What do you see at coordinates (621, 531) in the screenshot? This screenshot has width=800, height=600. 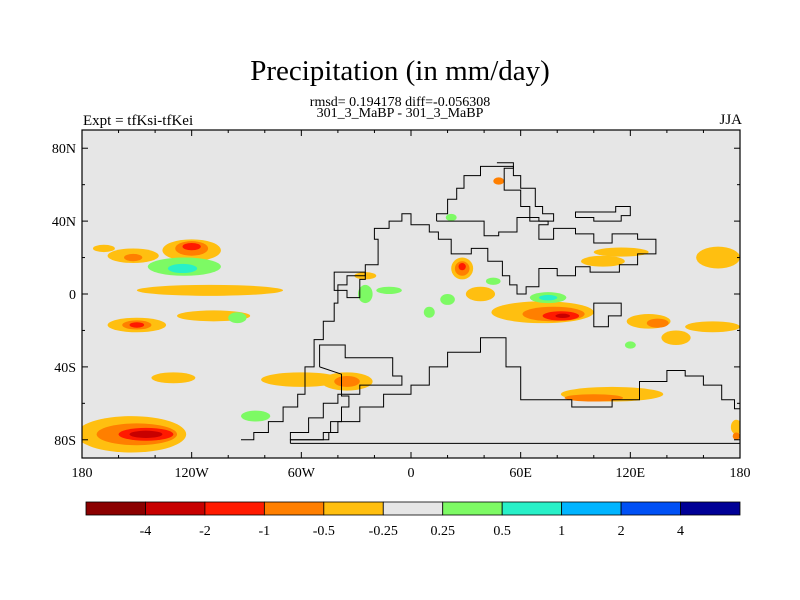 I see `colorbar-label: 2` at bounding box center [621, 531].